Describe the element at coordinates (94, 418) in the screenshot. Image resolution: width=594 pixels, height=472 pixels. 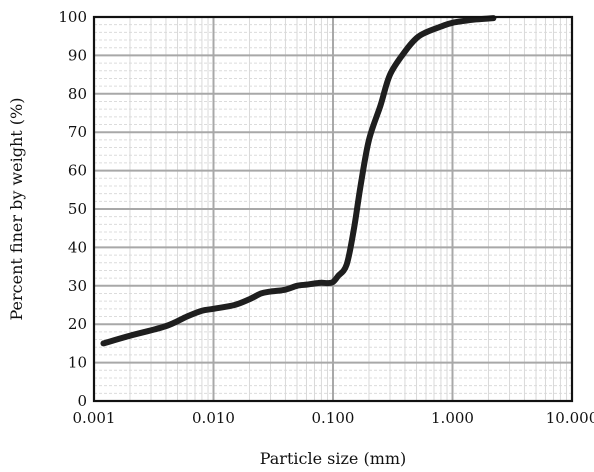
I see `x-tick-label: 0.001` at that location.